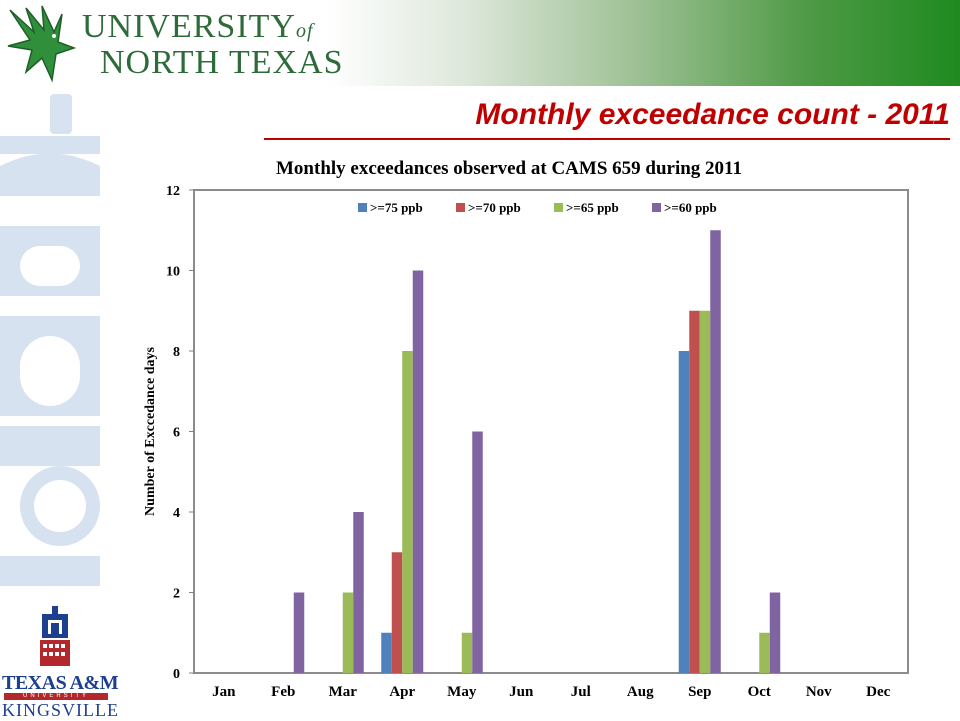 The height and width of the screenshot is (721, 960). Describe the element at coordinates (607, 139) in the screenshot. I see `title-underline` at that location.